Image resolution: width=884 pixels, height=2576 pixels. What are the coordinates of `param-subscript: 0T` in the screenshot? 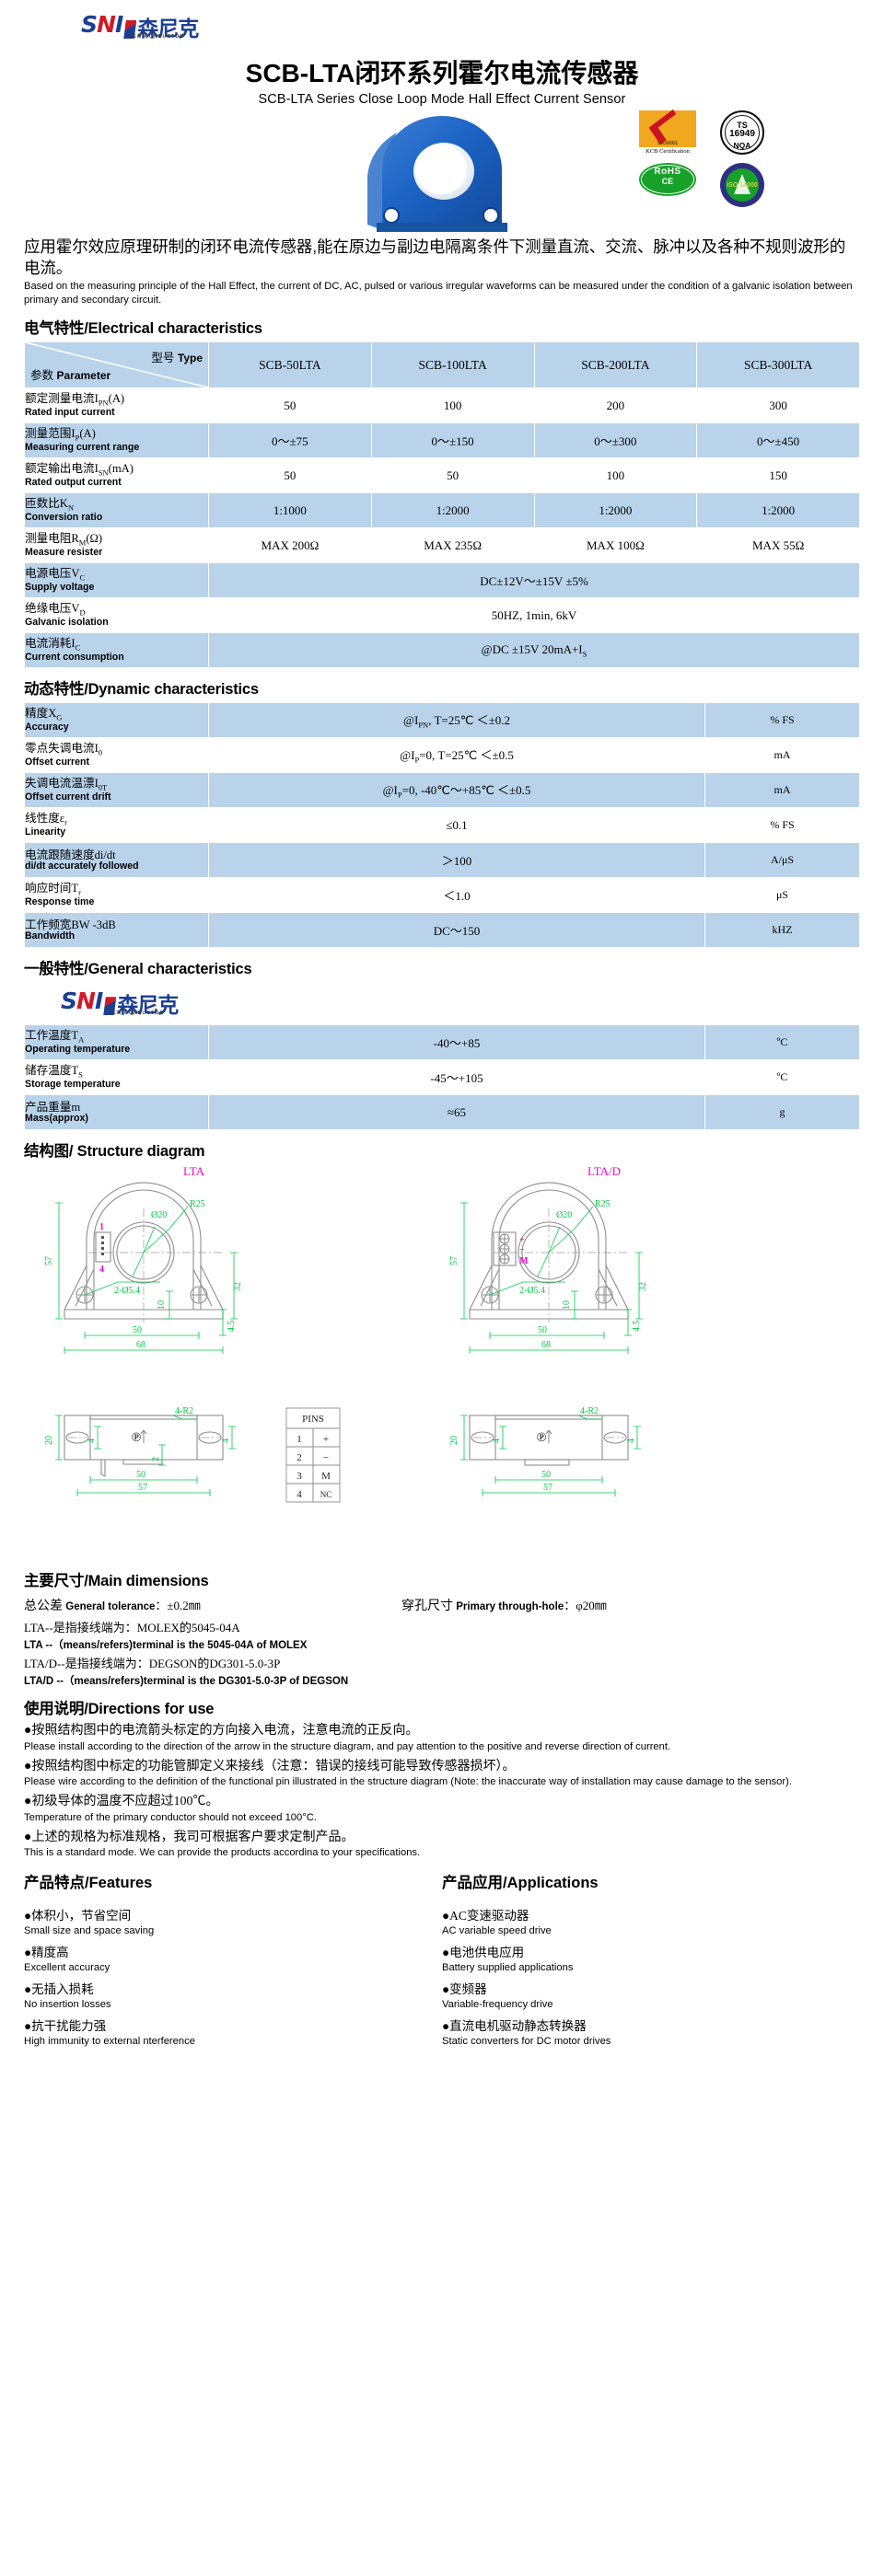 It's located at (103, 787).